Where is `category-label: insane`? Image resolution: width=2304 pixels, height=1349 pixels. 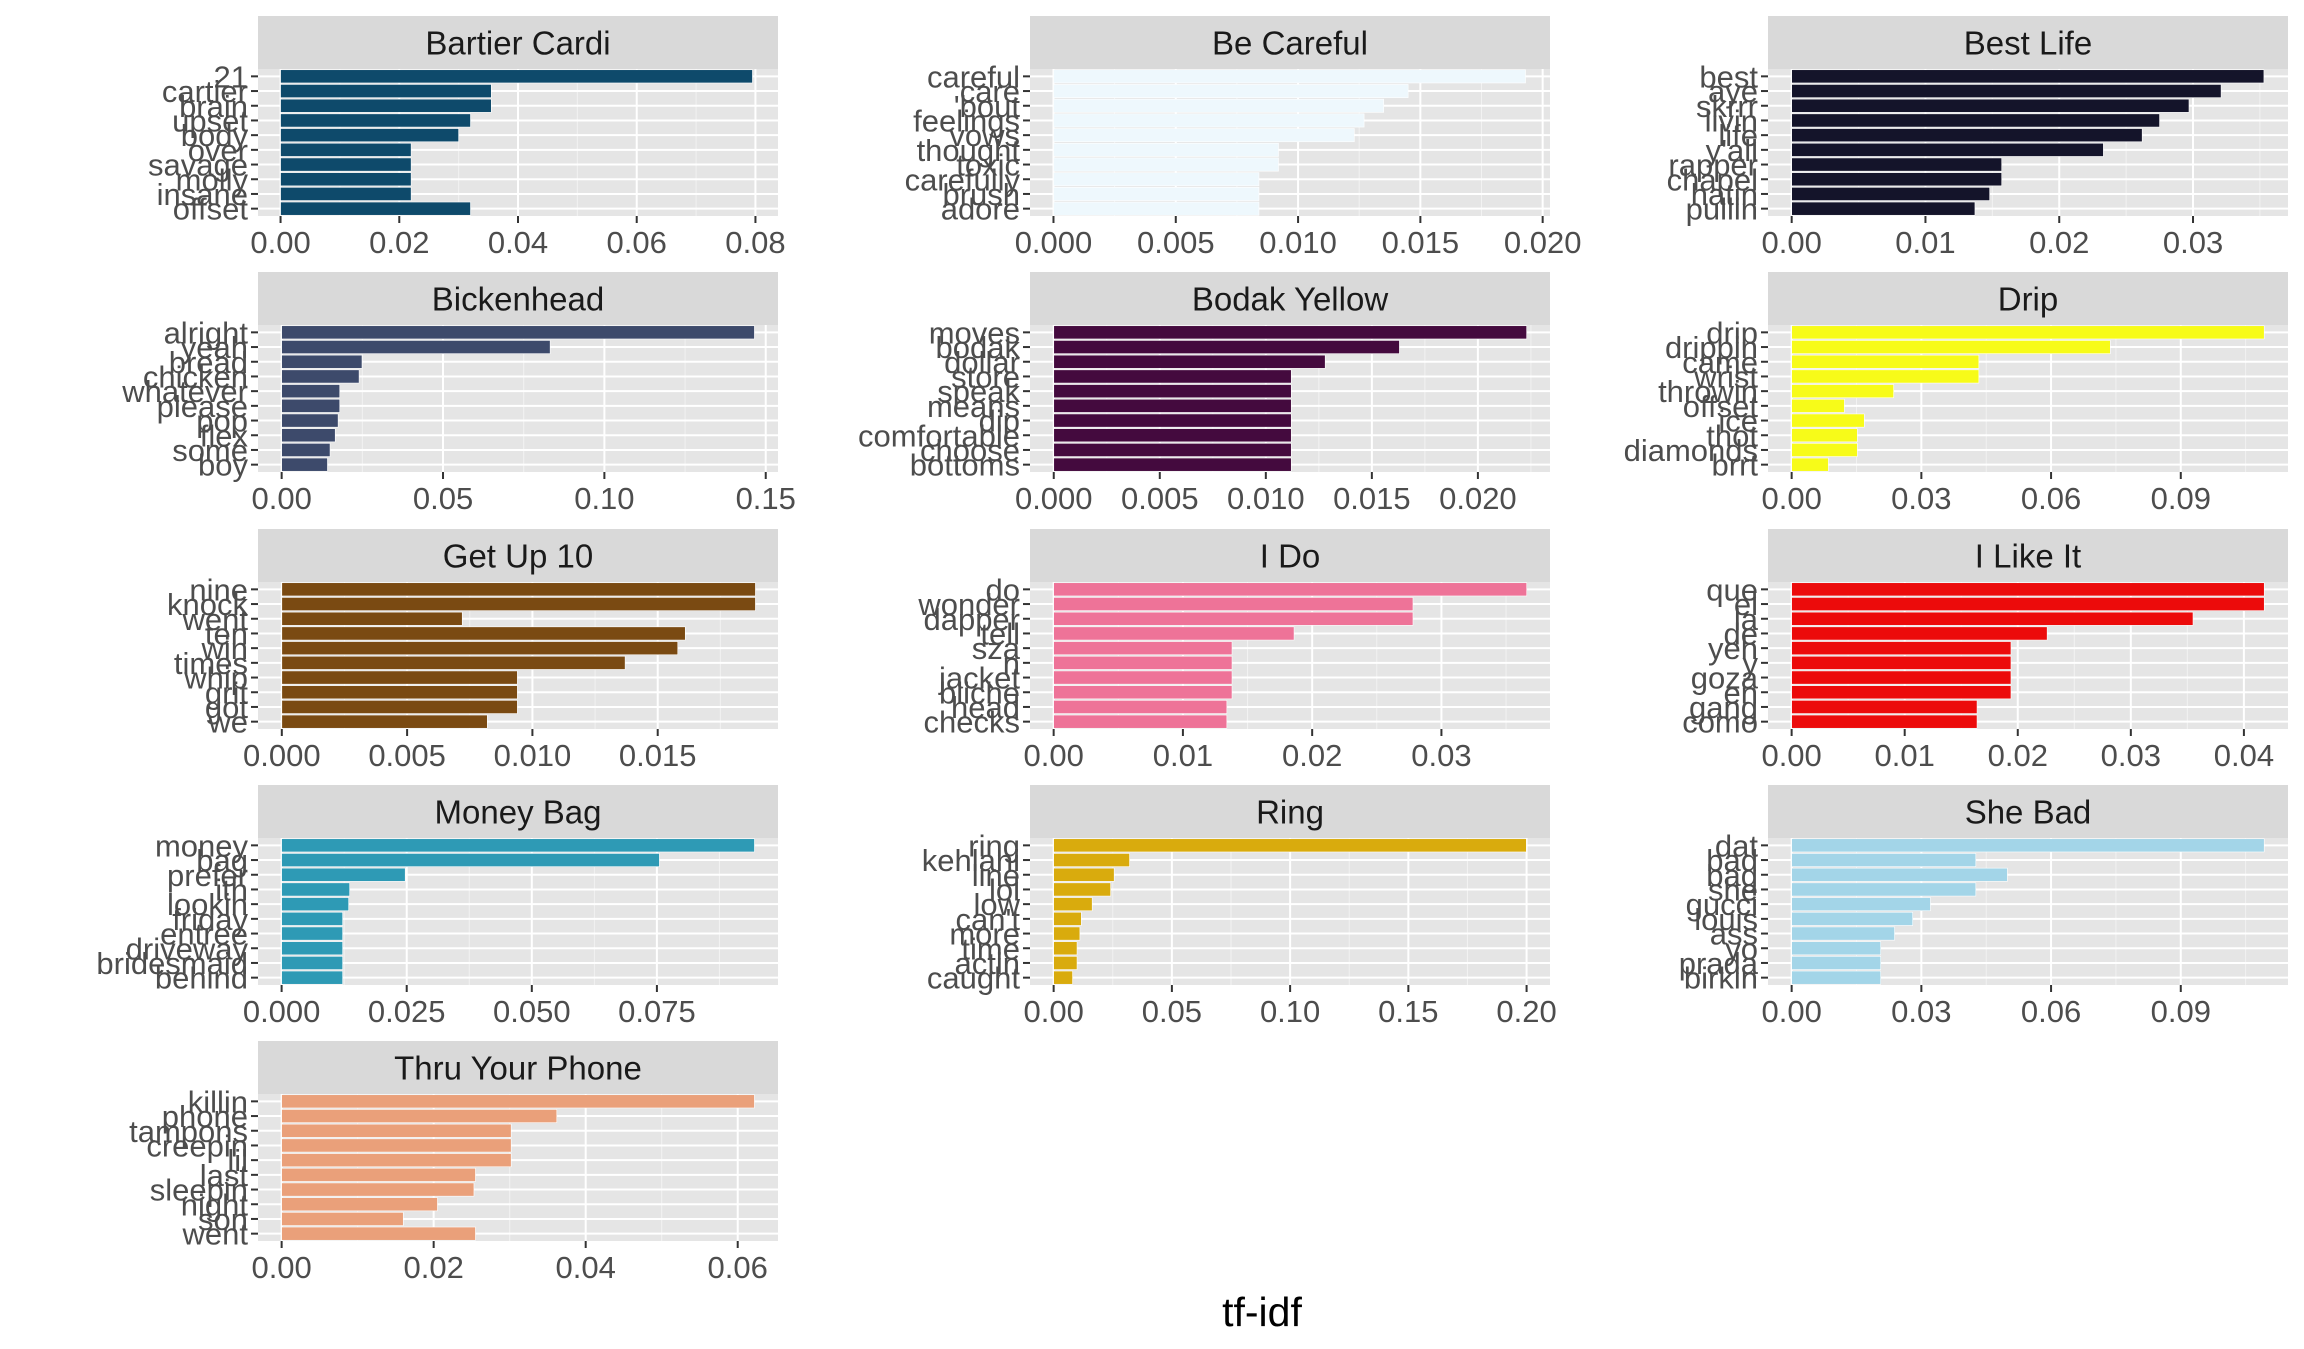 category-label: insane is located at coordinates (202, 194).